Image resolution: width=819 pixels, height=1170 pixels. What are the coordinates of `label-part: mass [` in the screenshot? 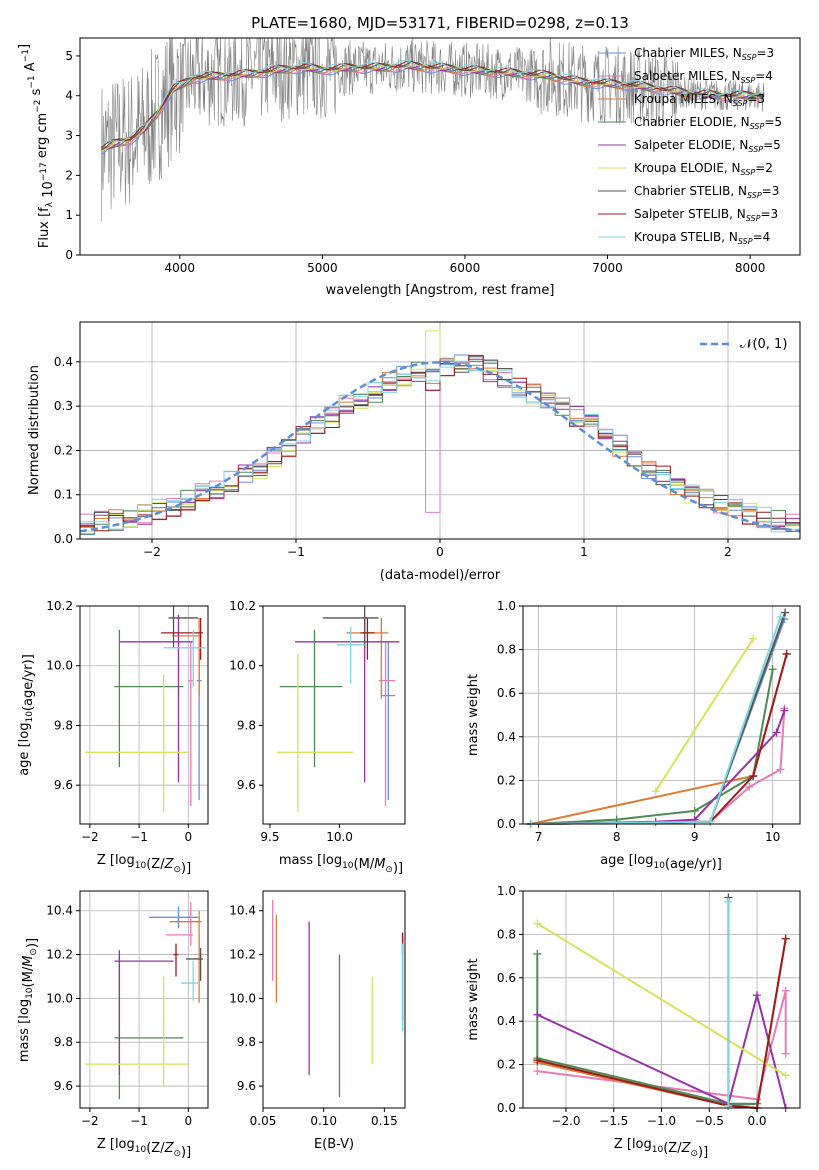 It's located at (24, 1040).